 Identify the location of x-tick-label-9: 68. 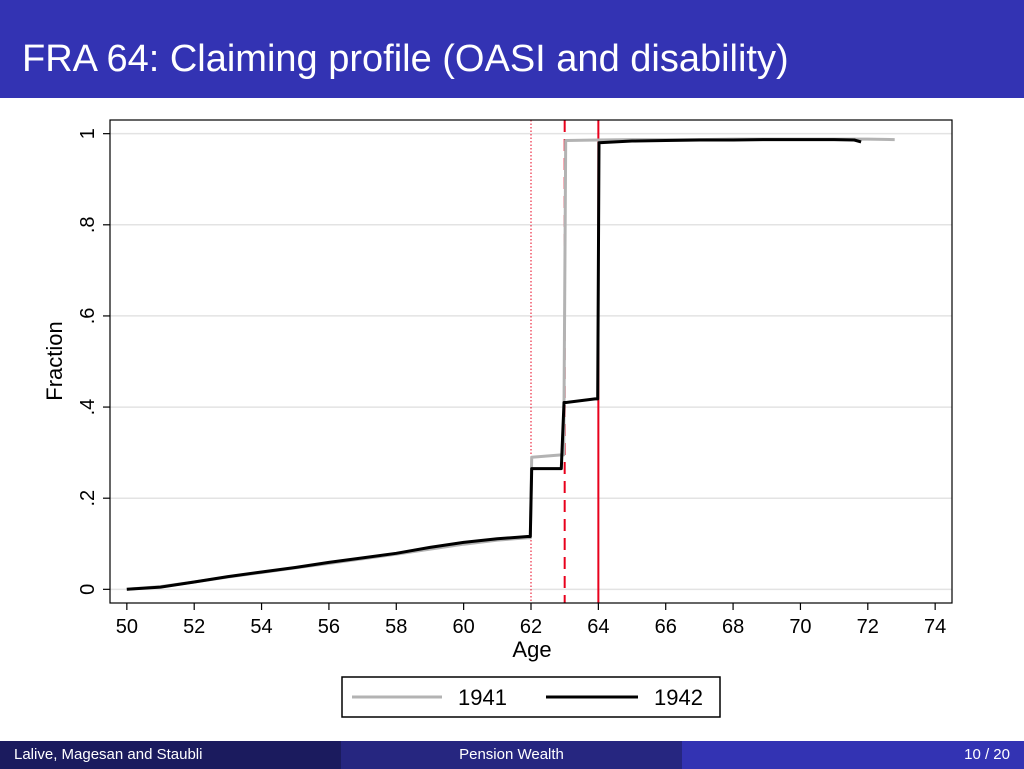
(733, 627).